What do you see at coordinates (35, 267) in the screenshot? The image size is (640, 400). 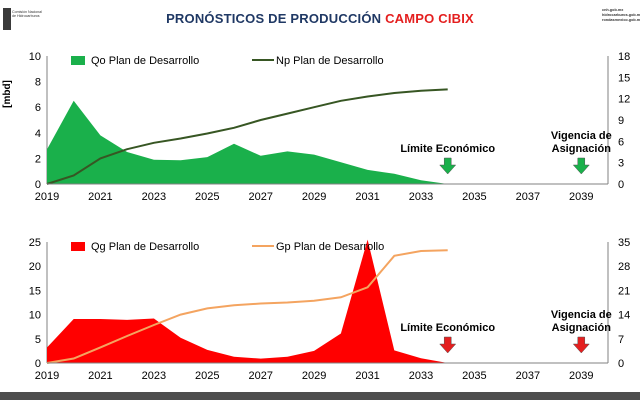 I see `y-tick-label: 20` at bounding box center [35, 267].